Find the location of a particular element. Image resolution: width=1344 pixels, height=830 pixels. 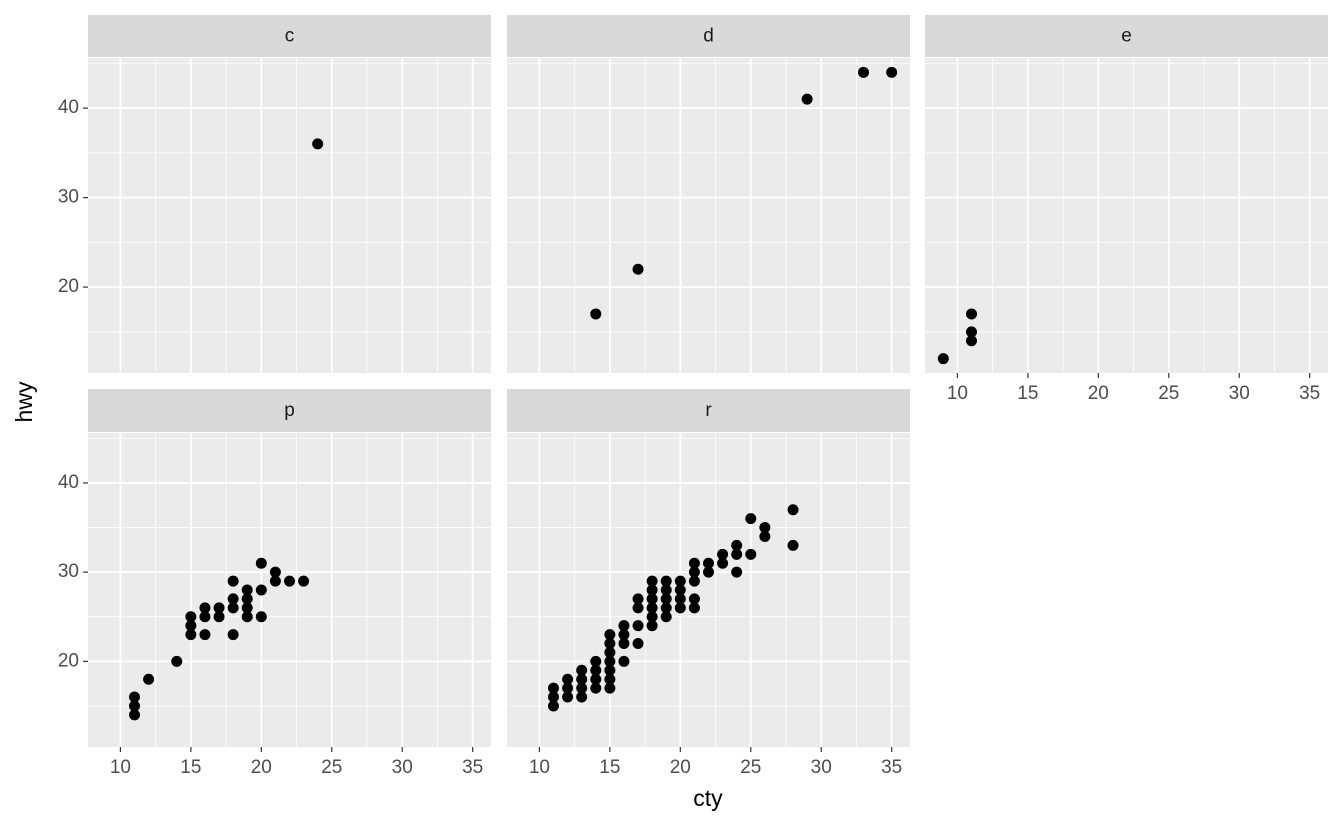

strip-label: r is located at coordinates (708, 410).